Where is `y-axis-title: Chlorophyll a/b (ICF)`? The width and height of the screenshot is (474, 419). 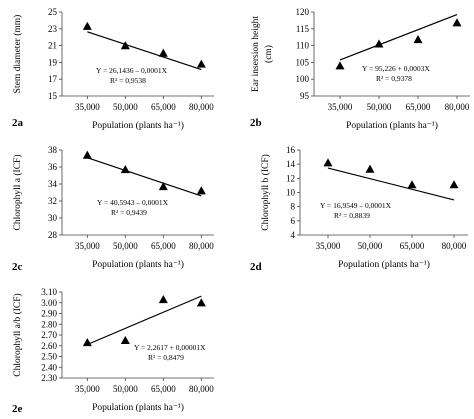 y-axis-title: Chlorophyll a/b (ICF) is located at coordinates (17, 334).